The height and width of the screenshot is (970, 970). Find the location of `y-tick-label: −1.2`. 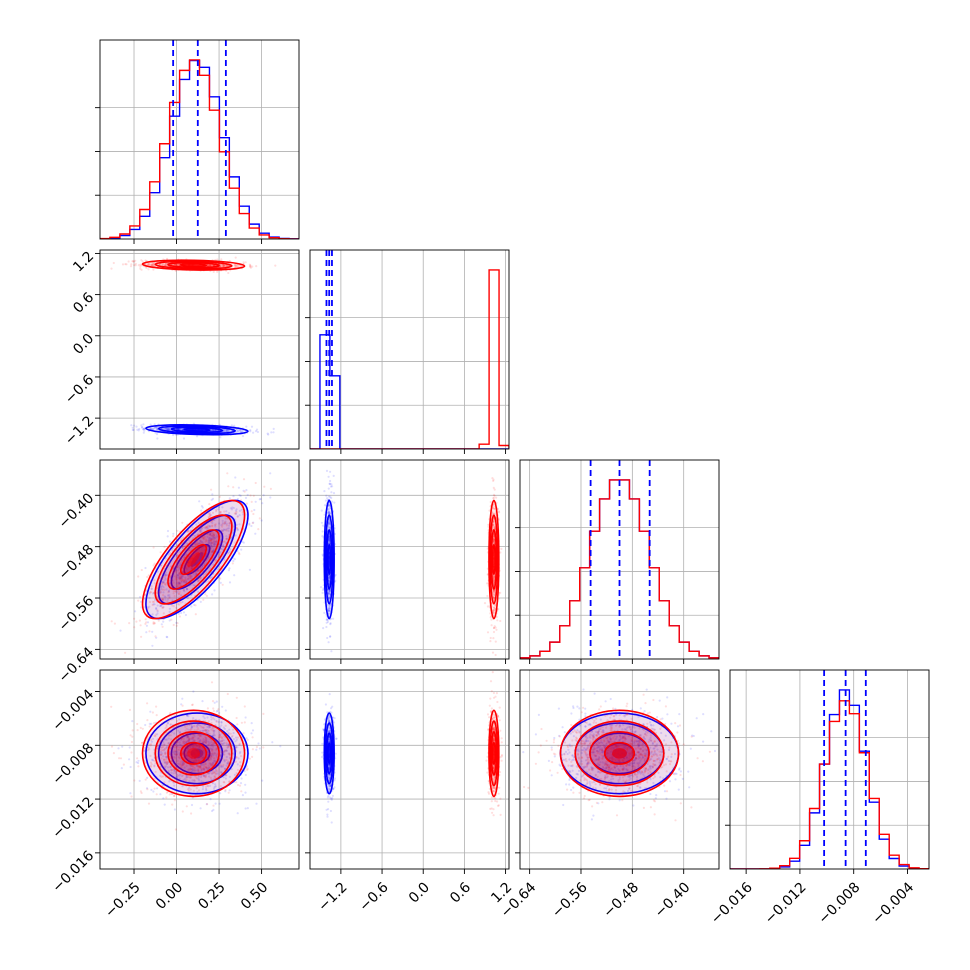

y-tick-label: −1.2 is located at coordinates (79, 430).